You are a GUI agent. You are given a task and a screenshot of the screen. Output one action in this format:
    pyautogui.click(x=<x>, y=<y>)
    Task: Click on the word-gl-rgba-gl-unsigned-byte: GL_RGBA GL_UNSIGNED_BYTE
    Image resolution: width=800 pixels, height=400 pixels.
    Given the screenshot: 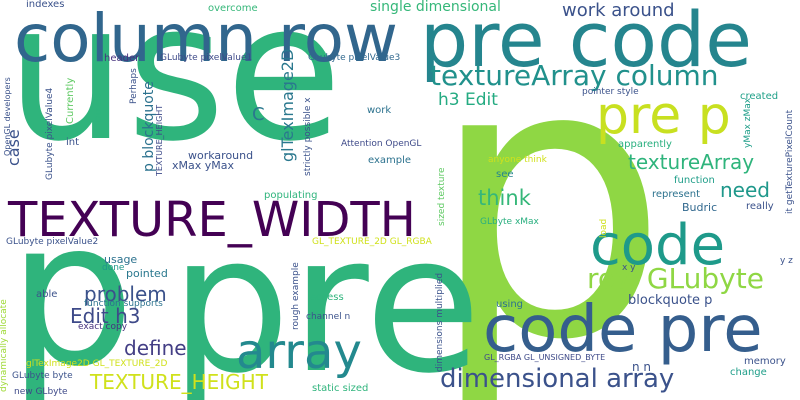 What is the action you would take?
    pyautogui.click(x=545, y=357)
    